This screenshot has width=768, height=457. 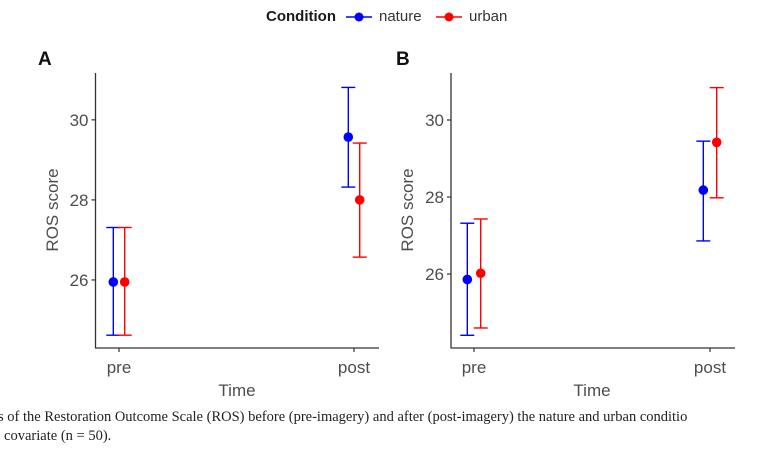 What do you see at coordinates (45, 59) in the screenshot?
I see `panel-label-a: A` at bounding box center [45, 59].